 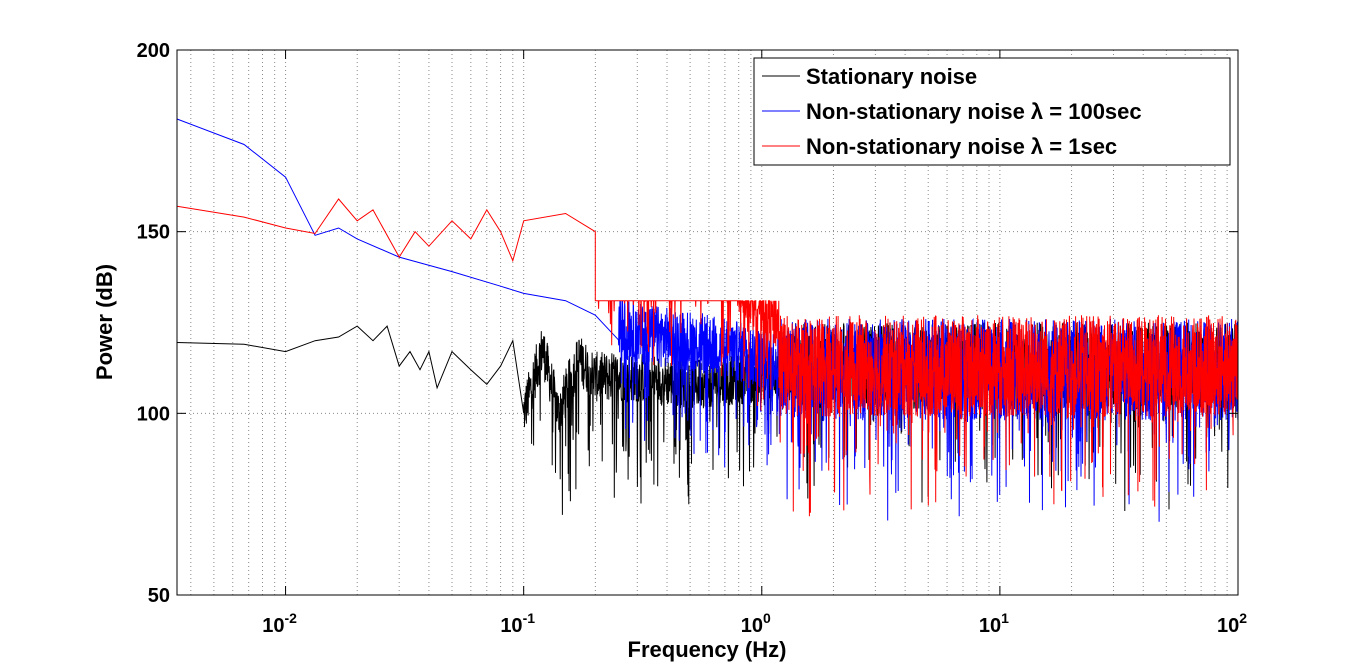 I want to click on y-tick-label: 200, so click(x=153, y=51).